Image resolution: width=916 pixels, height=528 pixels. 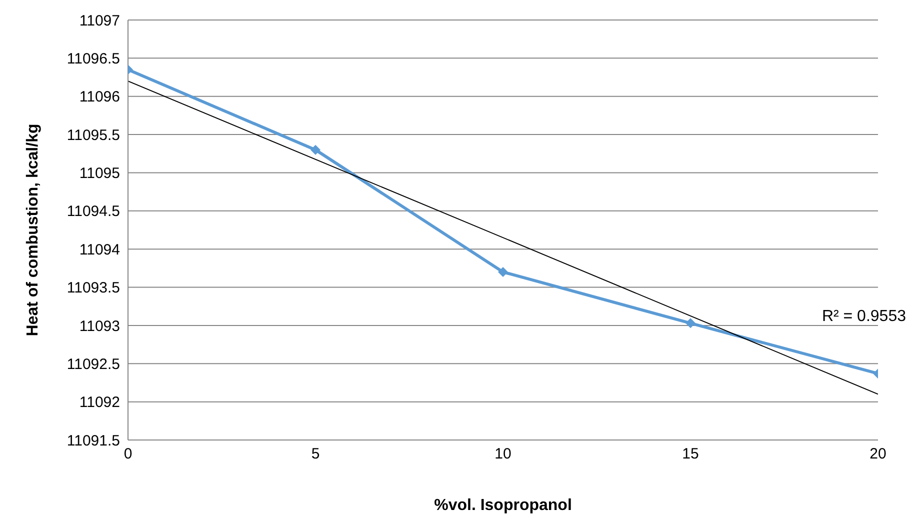 I want to click on x-tick-label: 20, so click(x=878, y=454).